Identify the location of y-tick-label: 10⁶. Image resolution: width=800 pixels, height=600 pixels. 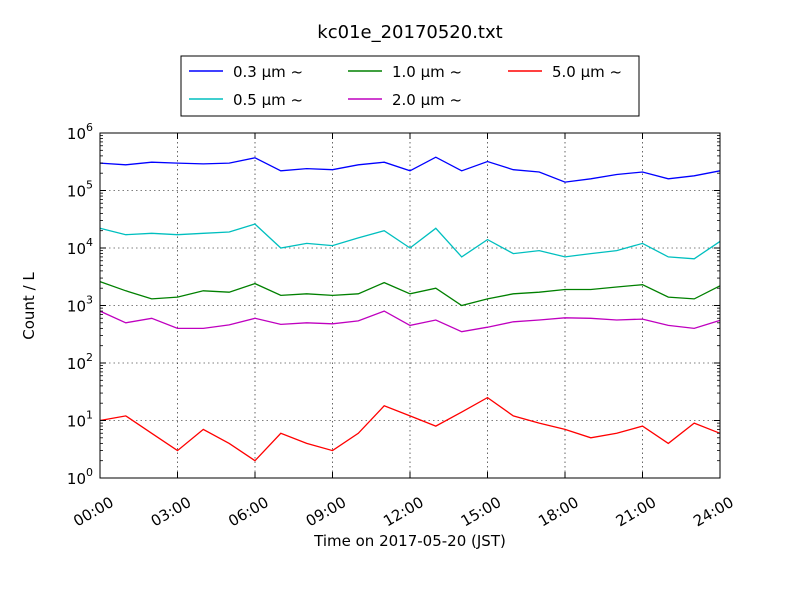
(80, 132).